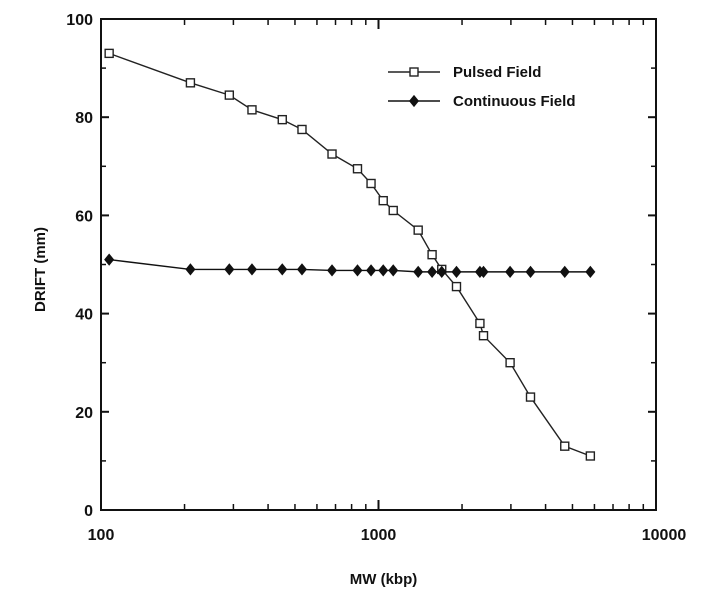  I want to click on series-line, so click(350, 265).